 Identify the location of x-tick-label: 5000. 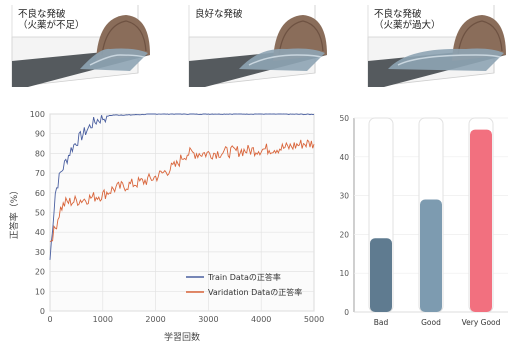
(314, 319).